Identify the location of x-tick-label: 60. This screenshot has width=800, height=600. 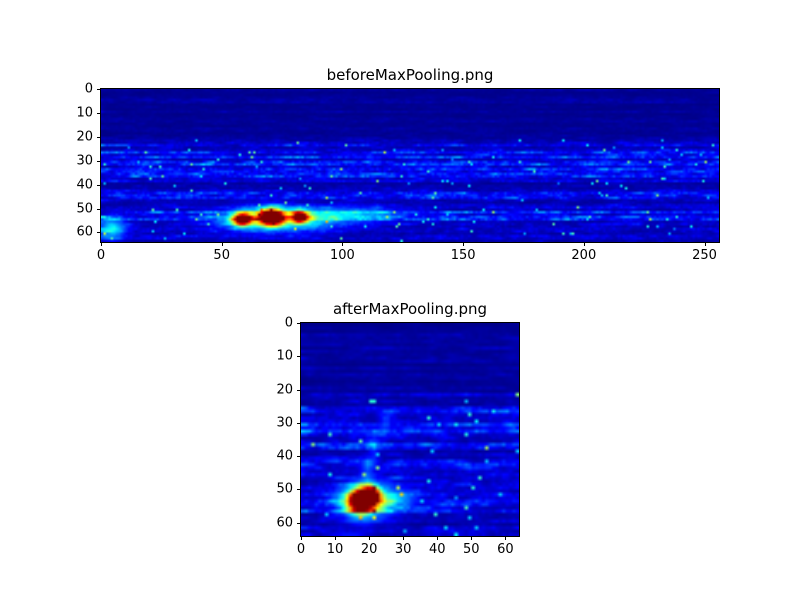
(505, 549).